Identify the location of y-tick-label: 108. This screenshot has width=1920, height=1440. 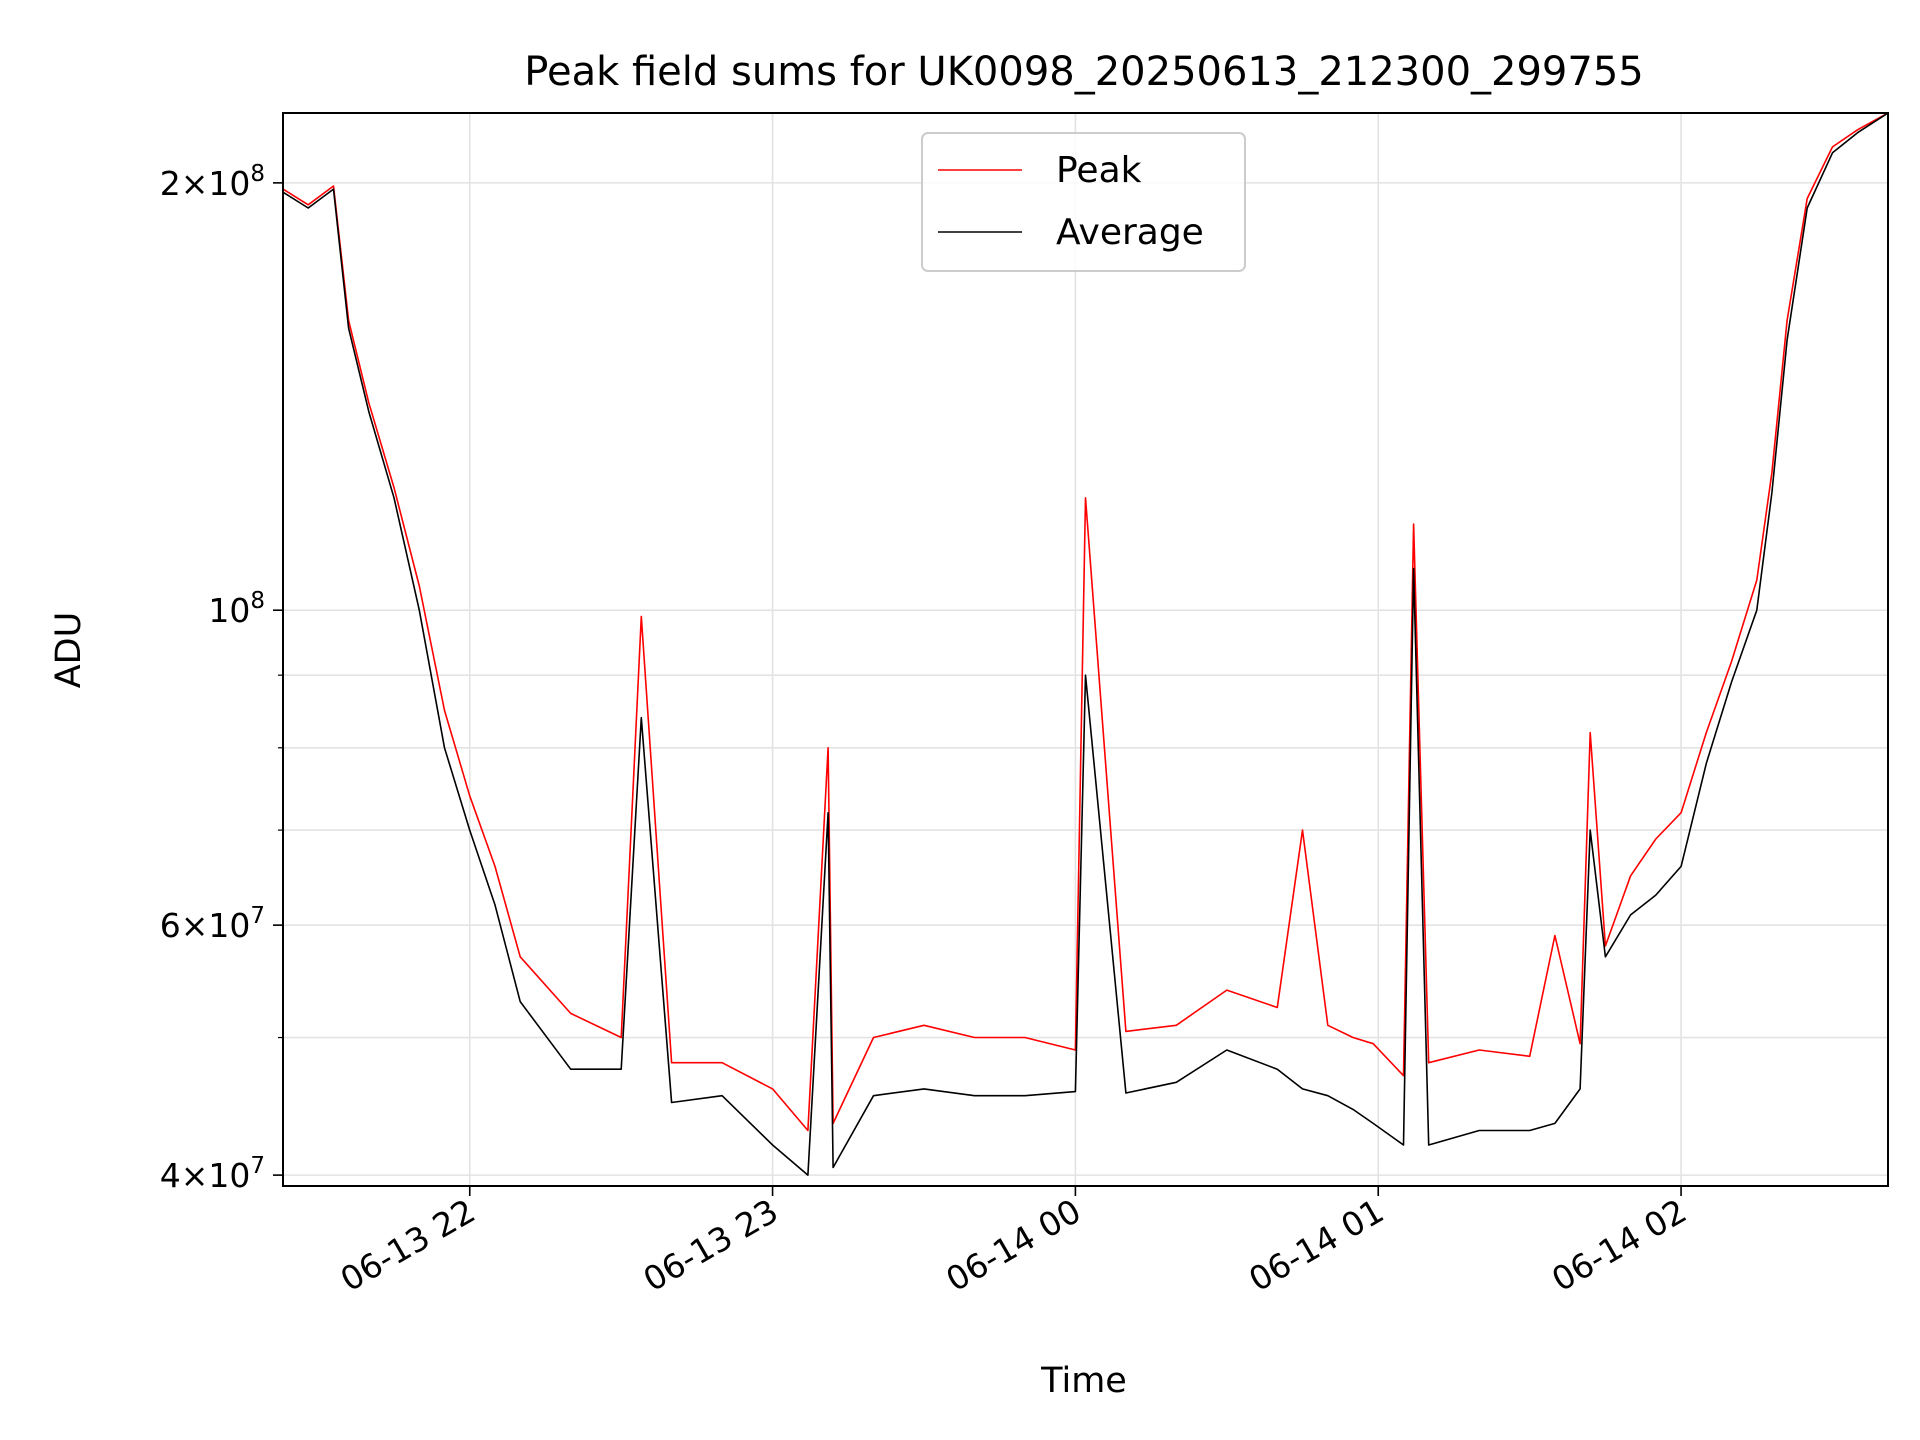
(236, 609).